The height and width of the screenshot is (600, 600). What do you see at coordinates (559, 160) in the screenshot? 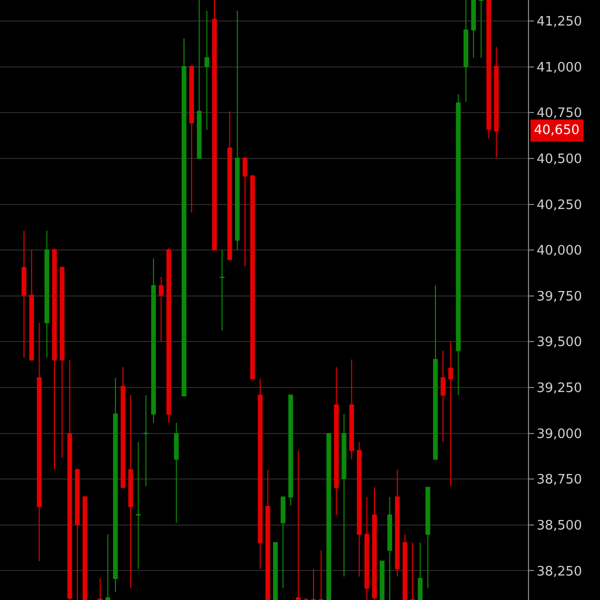
I see `y-tick-label: 40,500` at bounding box center [559, 160].